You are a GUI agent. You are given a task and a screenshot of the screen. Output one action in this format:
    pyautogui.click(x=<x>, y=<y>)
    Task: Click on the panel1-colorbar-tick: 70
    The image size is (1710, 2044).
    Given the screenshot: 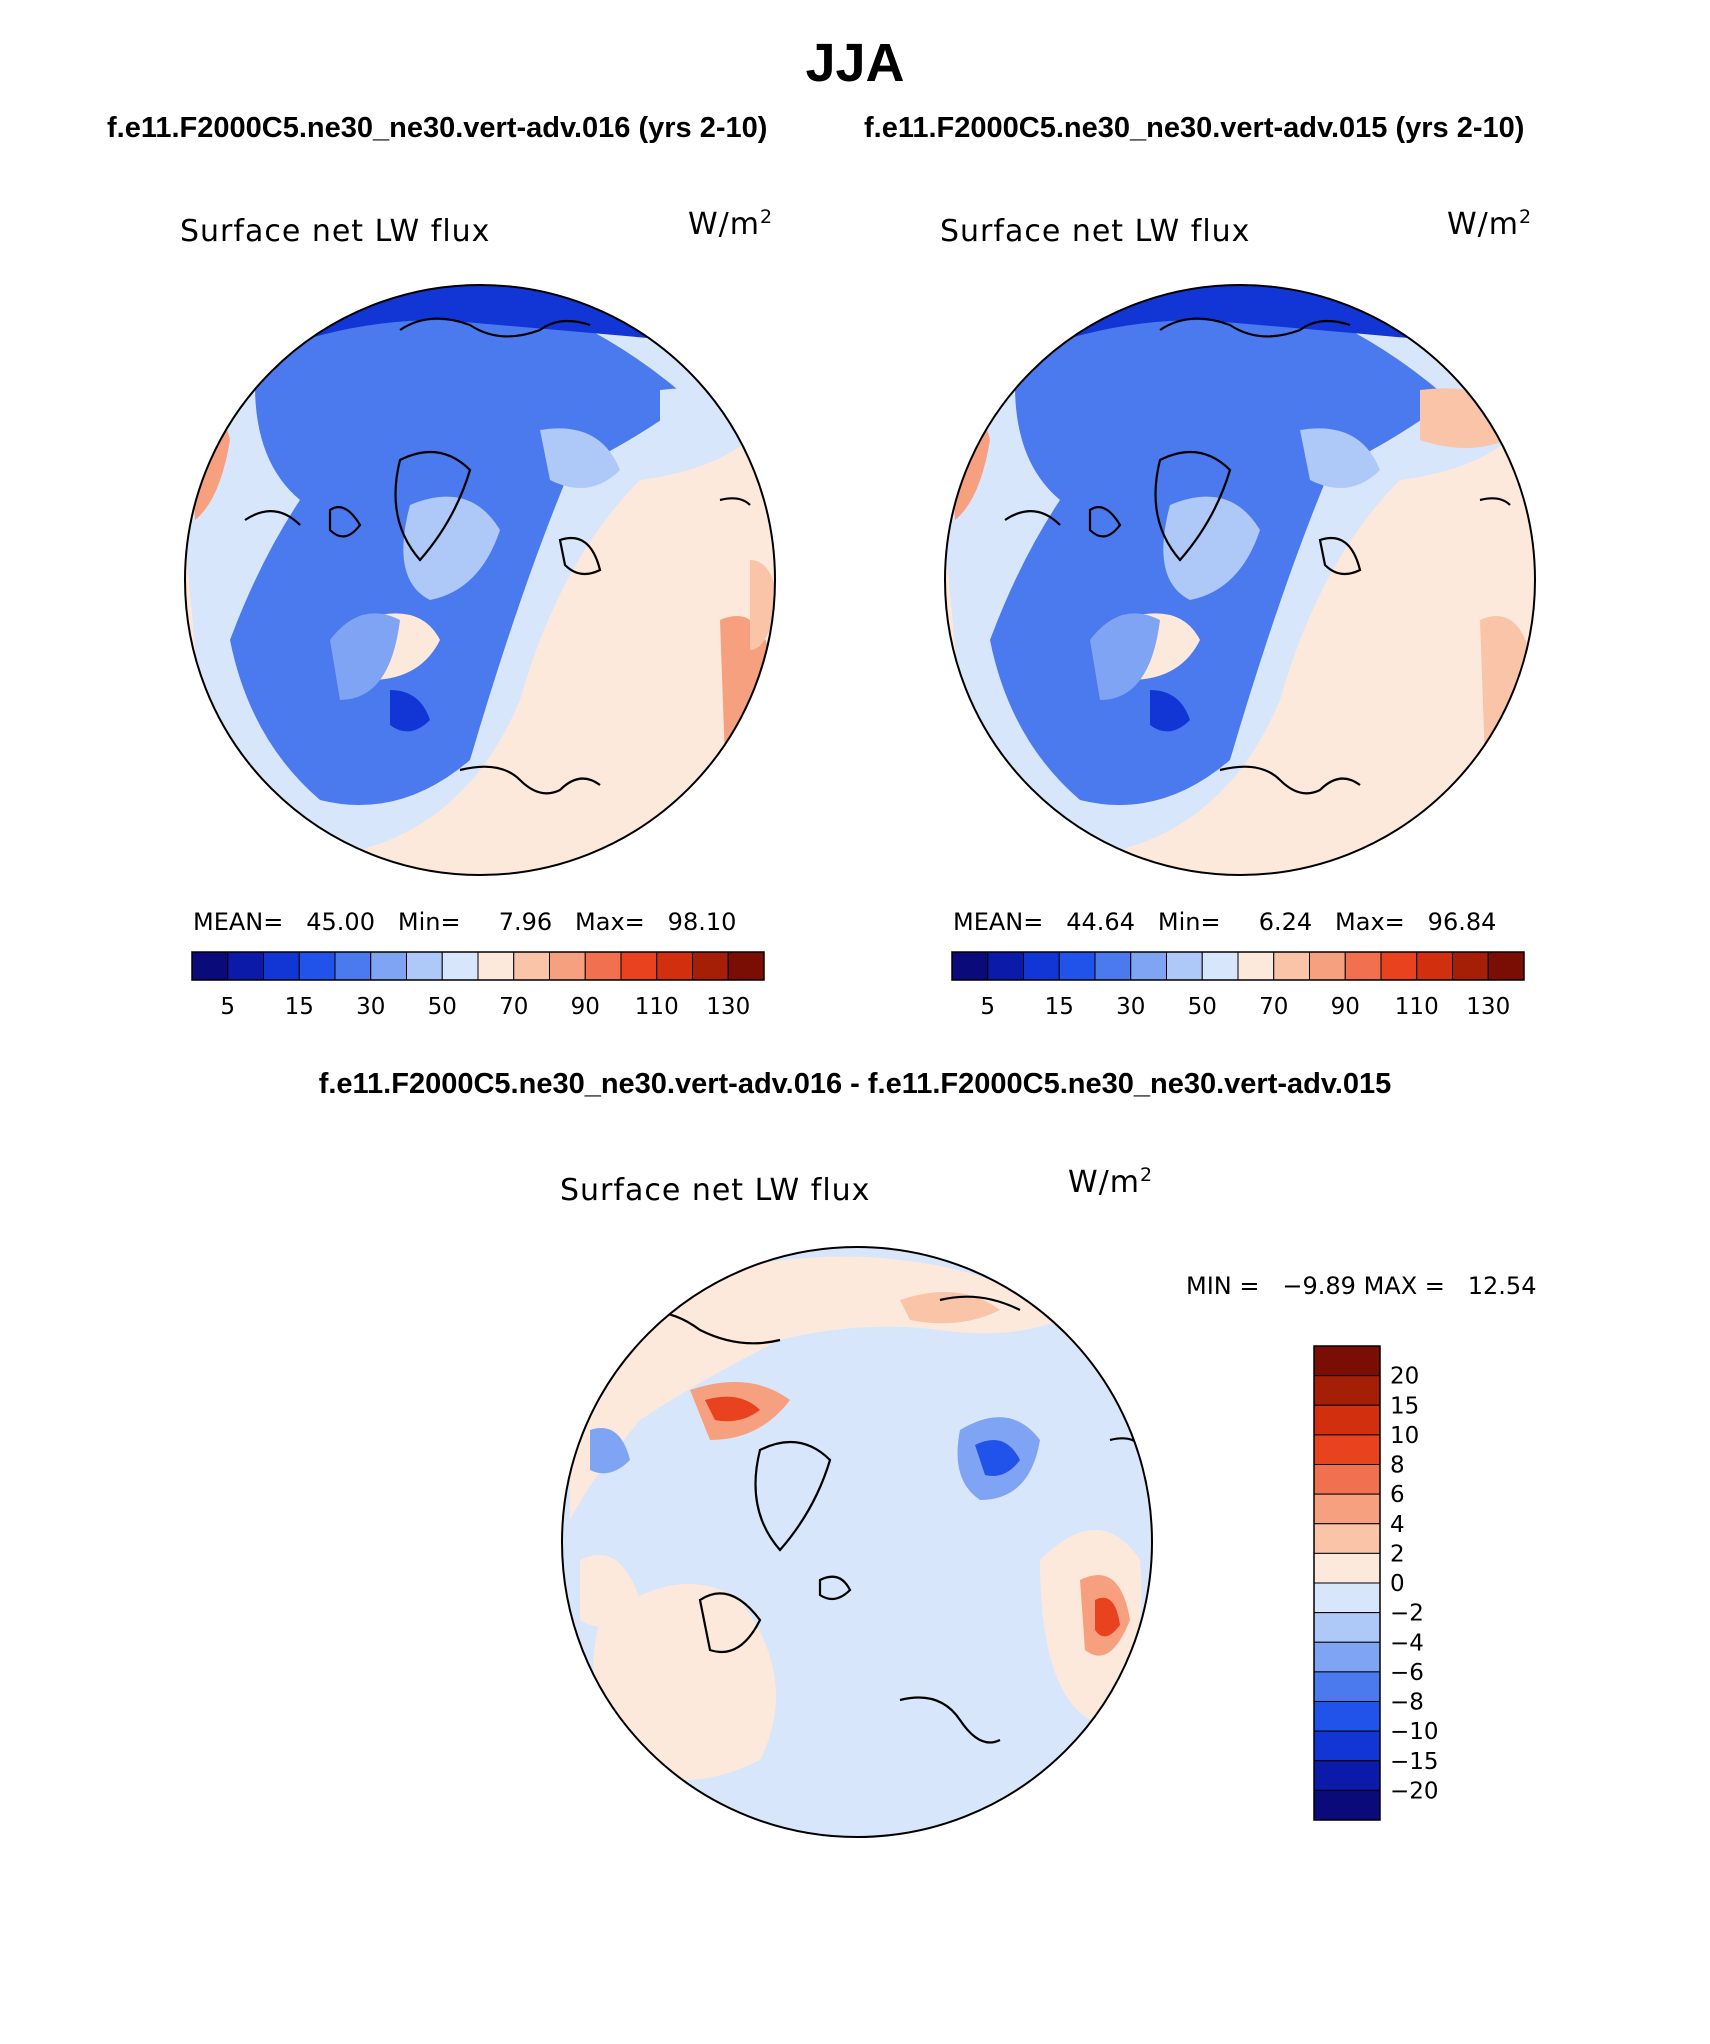 What is the action you would take?
    pyautogui.click(x=513, y=1007)
    